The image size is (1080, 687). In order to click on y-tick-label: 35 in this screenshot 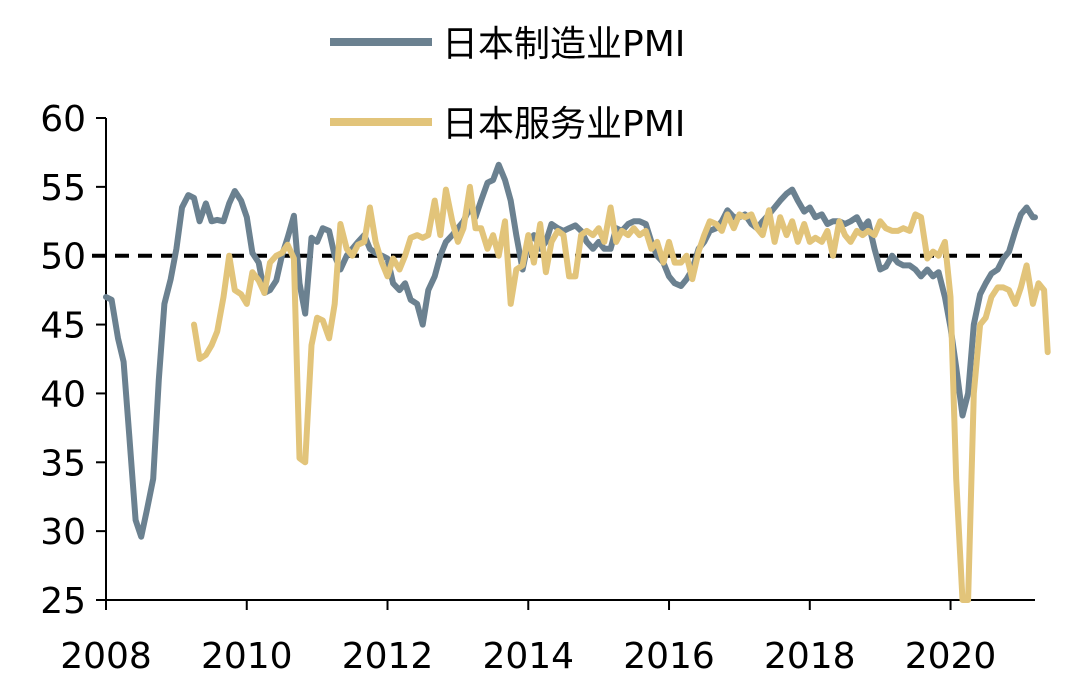, I will do `click(63, 463)`.